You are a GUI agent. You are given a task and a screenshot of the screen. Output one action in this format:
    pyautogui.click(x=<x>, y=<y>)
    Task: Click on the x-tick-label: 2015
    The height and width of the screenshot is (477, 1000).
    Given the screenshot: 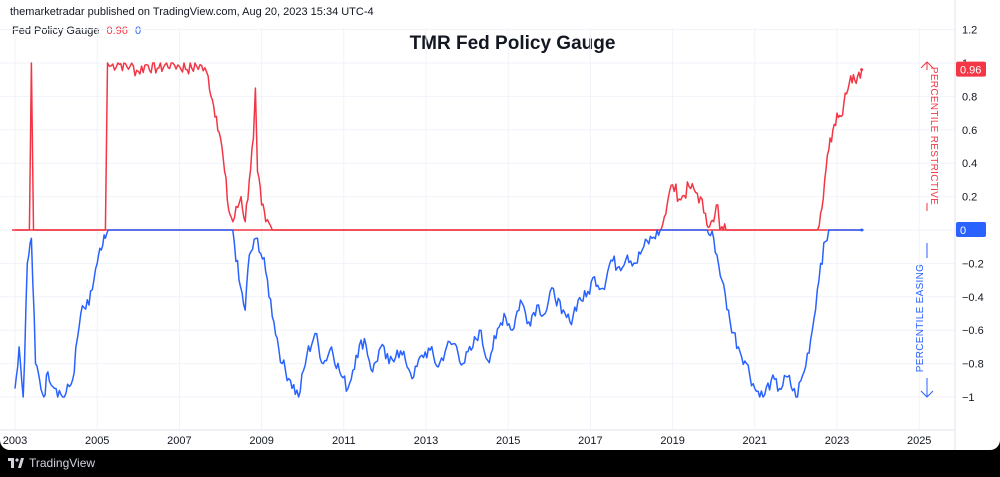 What is the action you would take?
    pyautogui.click(x=508, y=441)
    